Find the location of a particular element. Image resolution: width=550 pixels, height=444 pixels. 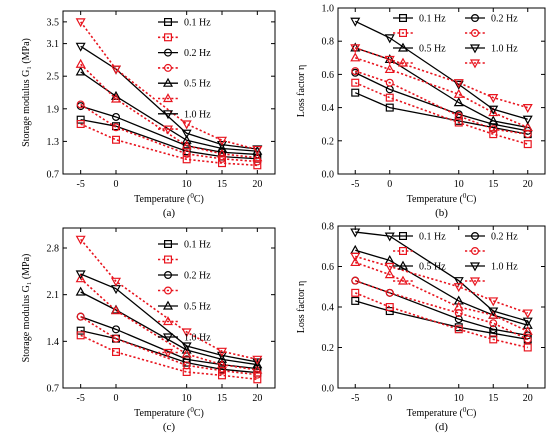

panel-label: (c) is located at coordinates (169, 427).